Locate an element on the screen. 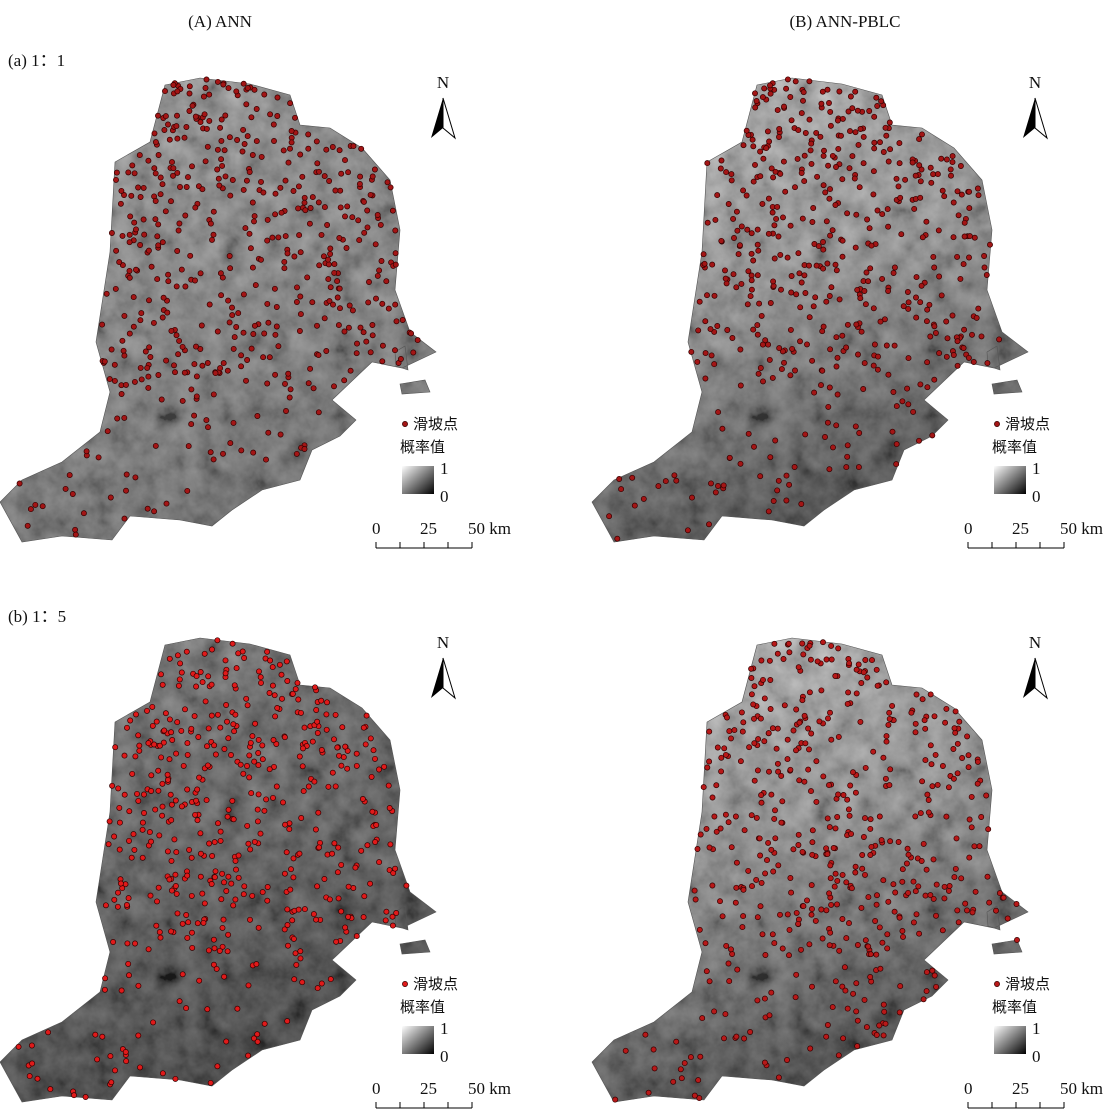 The image size is (1112, 1117). north-label: N is located at coordinates (1035, 642).